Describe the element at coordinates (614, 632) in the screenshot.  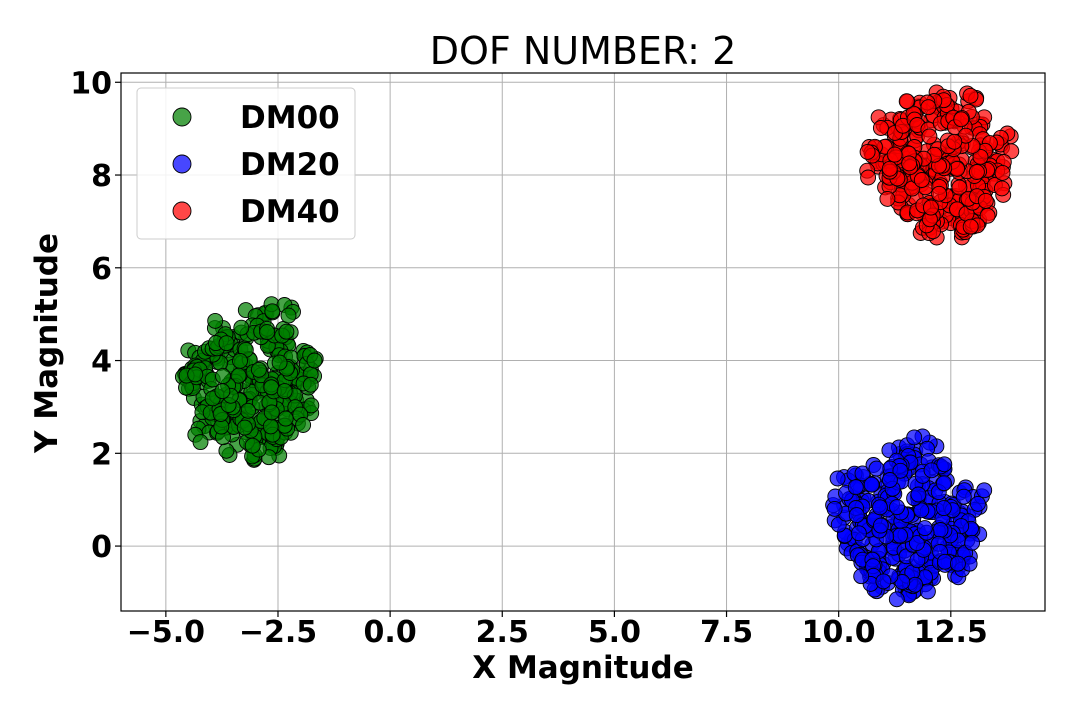
I see `x-tick-label: 5.0` at that location.